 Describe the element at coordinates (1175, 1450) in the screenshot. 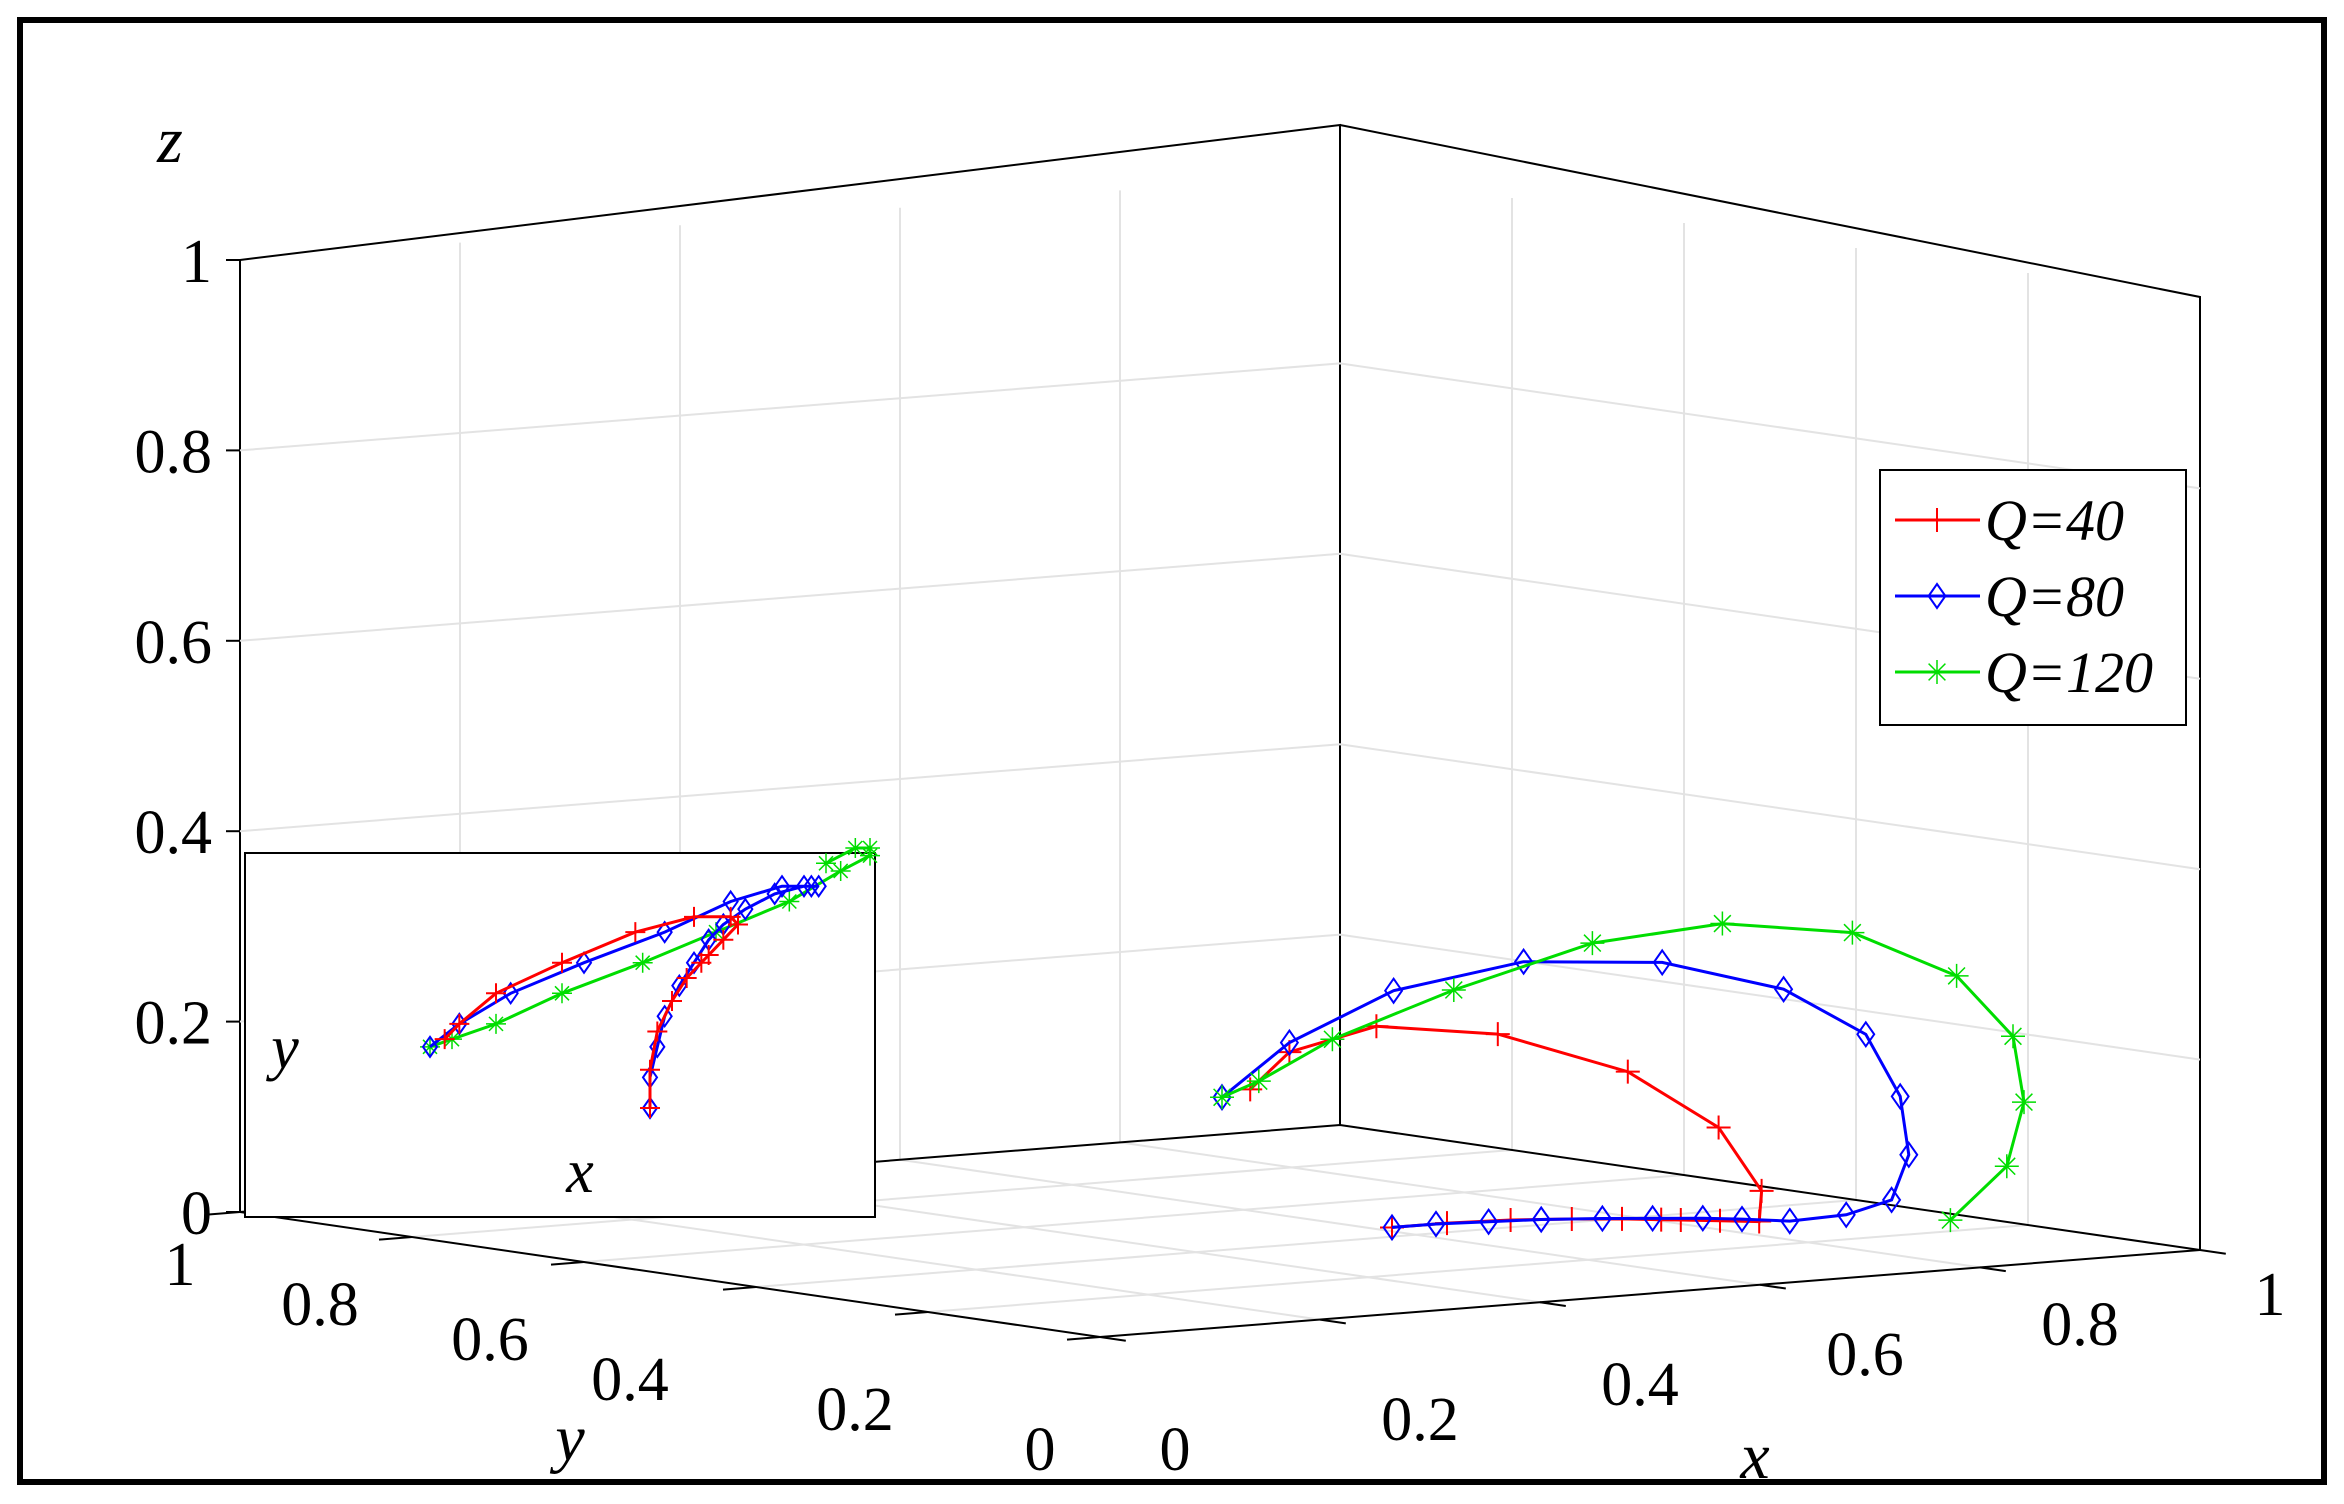

I see `x-tick-label: 0` at that location.